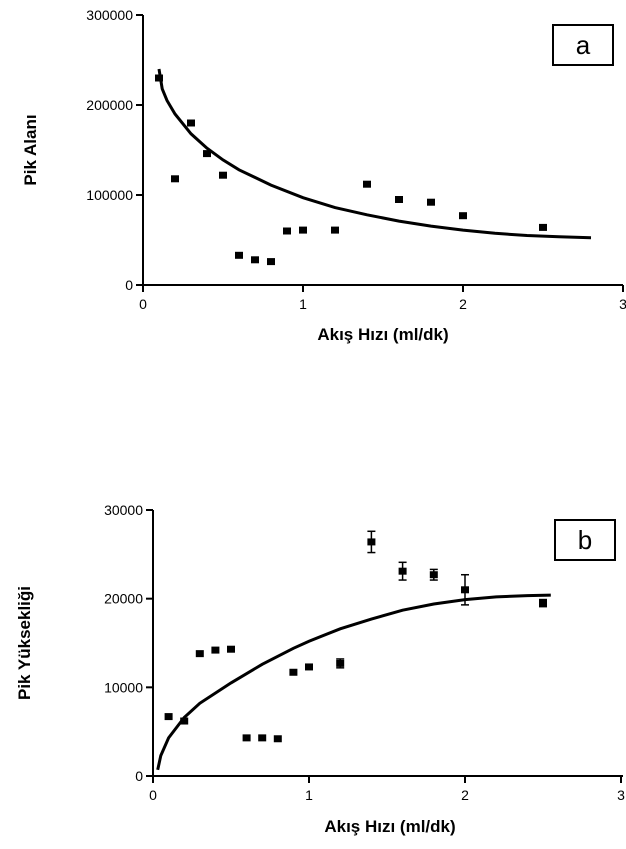 The image size is (626, 849). I want to click on y-tick-label: 20000, so click(123, 599).